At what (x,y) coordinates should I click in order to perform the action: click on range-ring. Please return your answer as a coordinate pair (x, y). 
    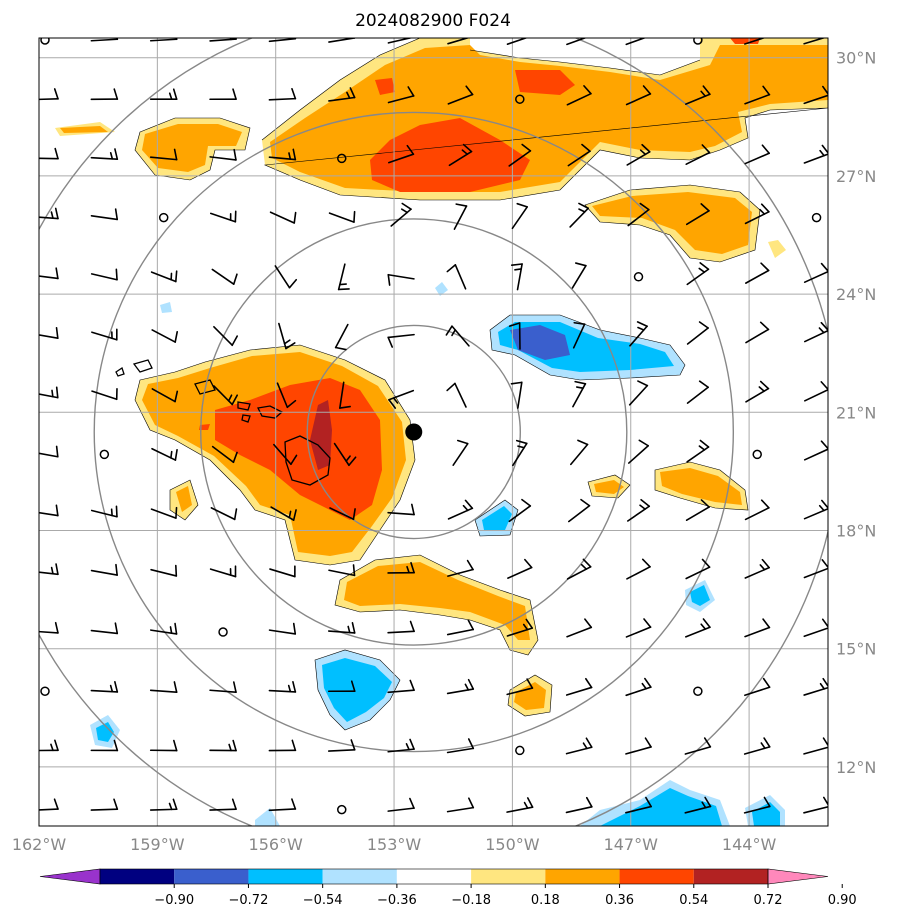
    Looking at the image, I should click on (413, 432).